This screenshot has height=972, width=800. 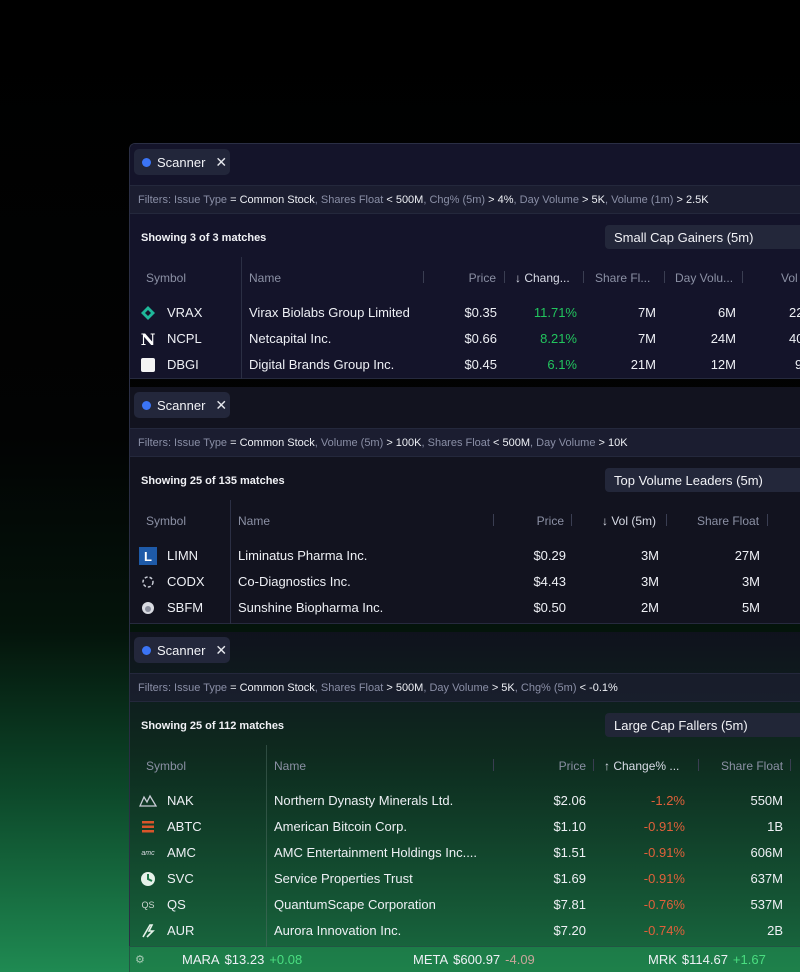 I want to click on status-dot-icon, so click(x=146, y=405).